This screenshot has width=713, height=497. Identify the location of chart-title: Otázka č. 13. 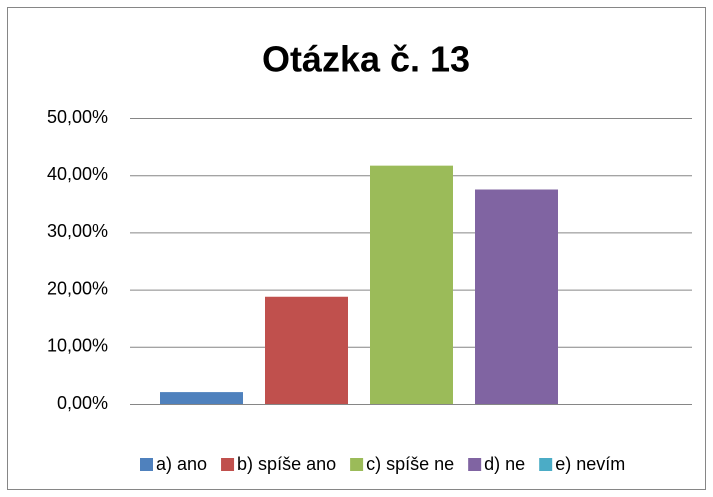
(366, 59).